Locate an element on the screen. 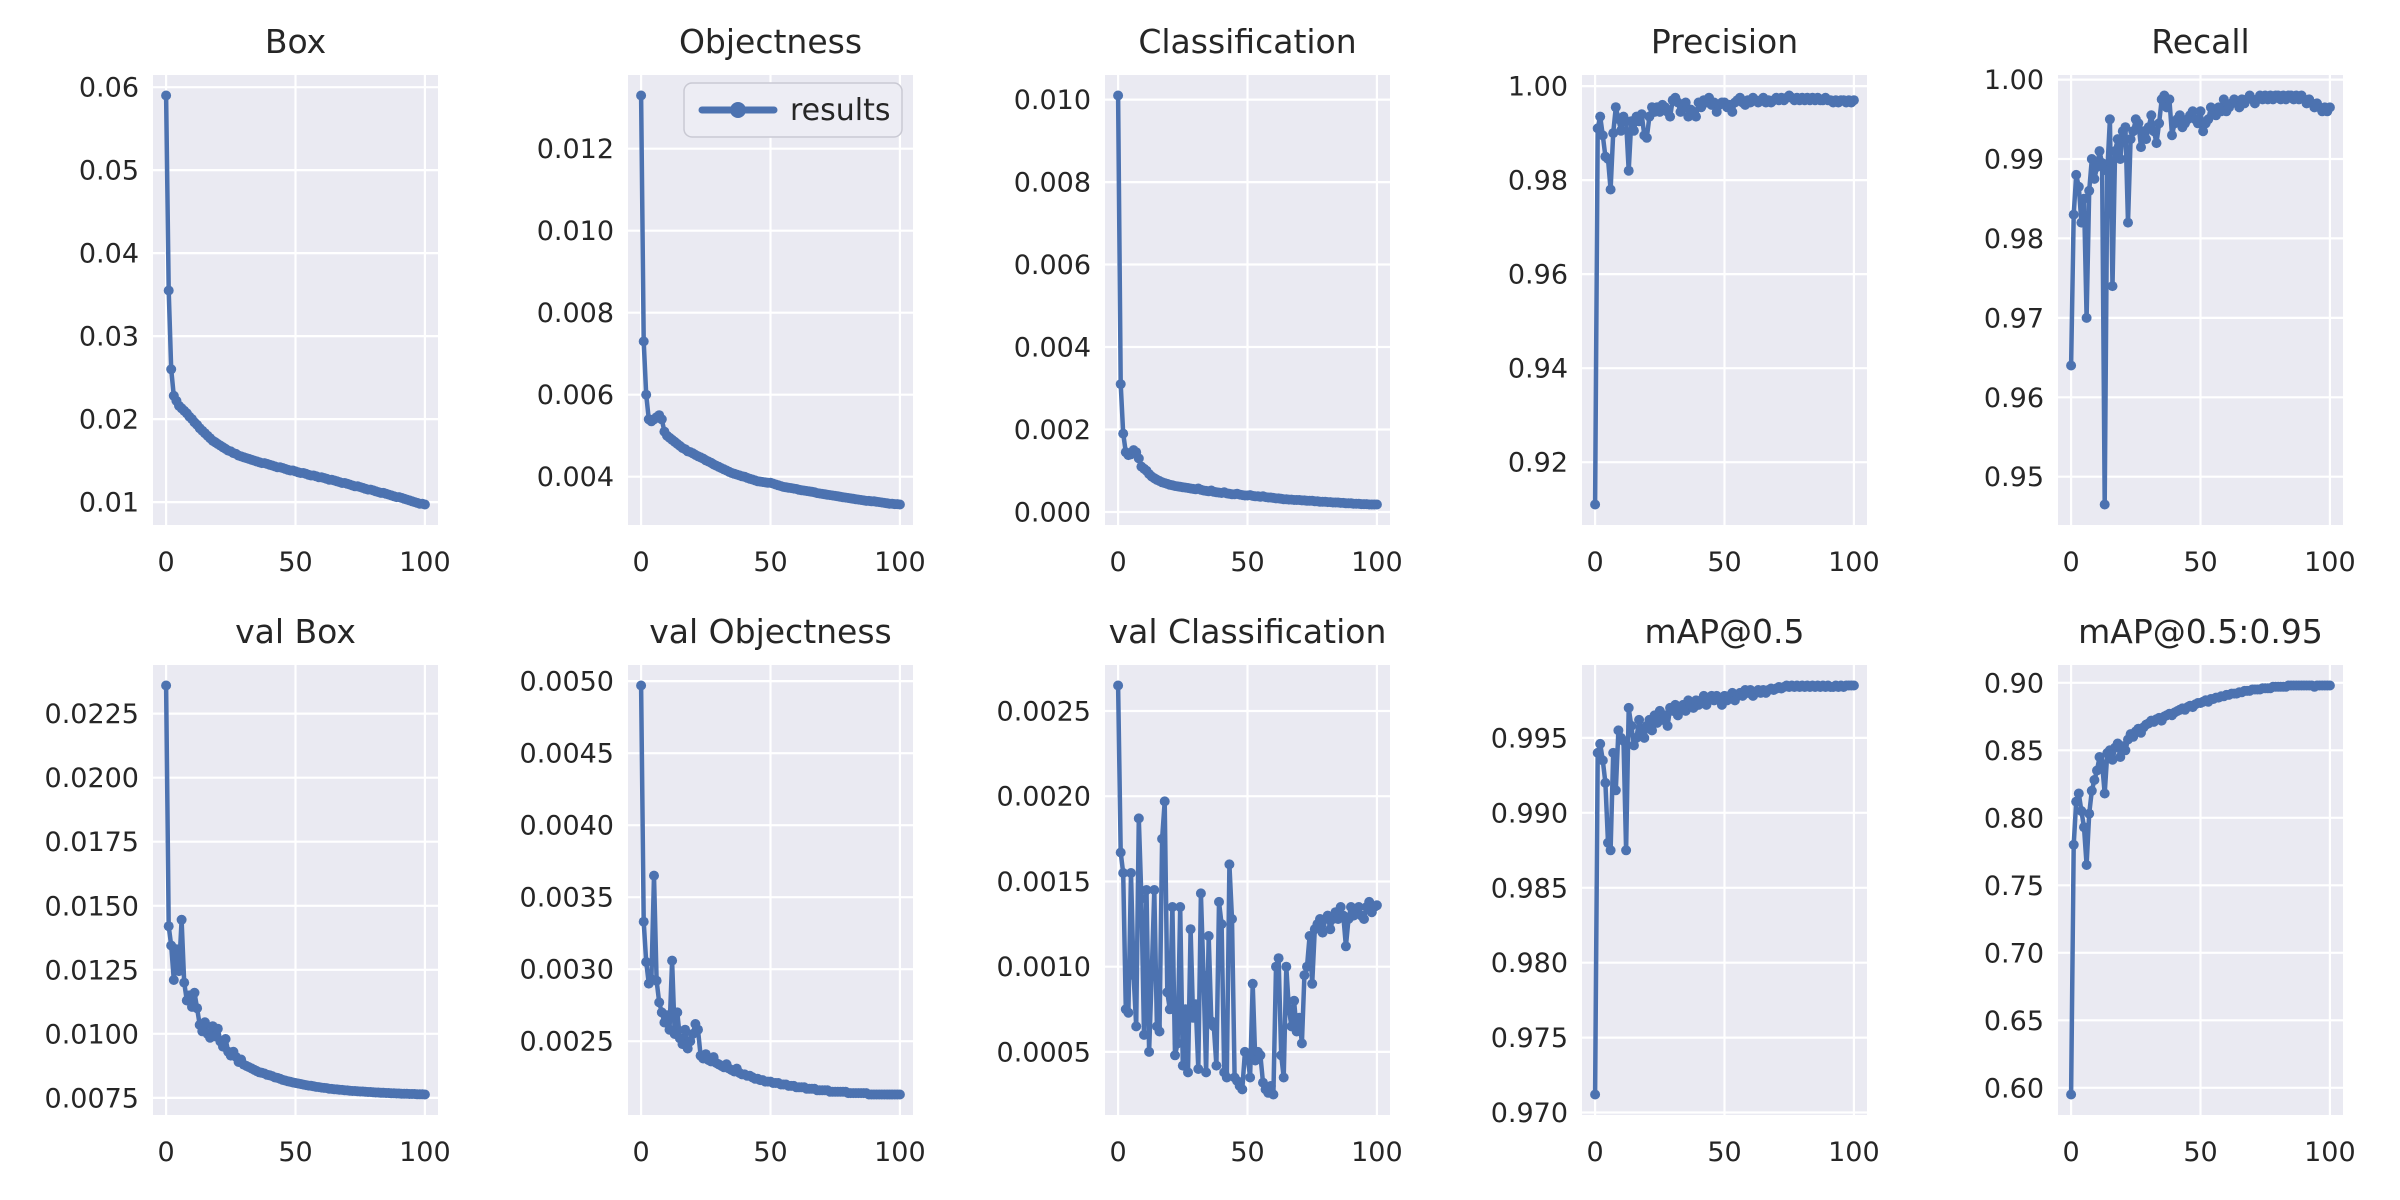 The width and height of the screenshot is (2400, 1200). plot-canvas: 0.000 0.002 0.004 0.006 0.008 0.010 0 50 100 is located at coordinates (1208, 326).